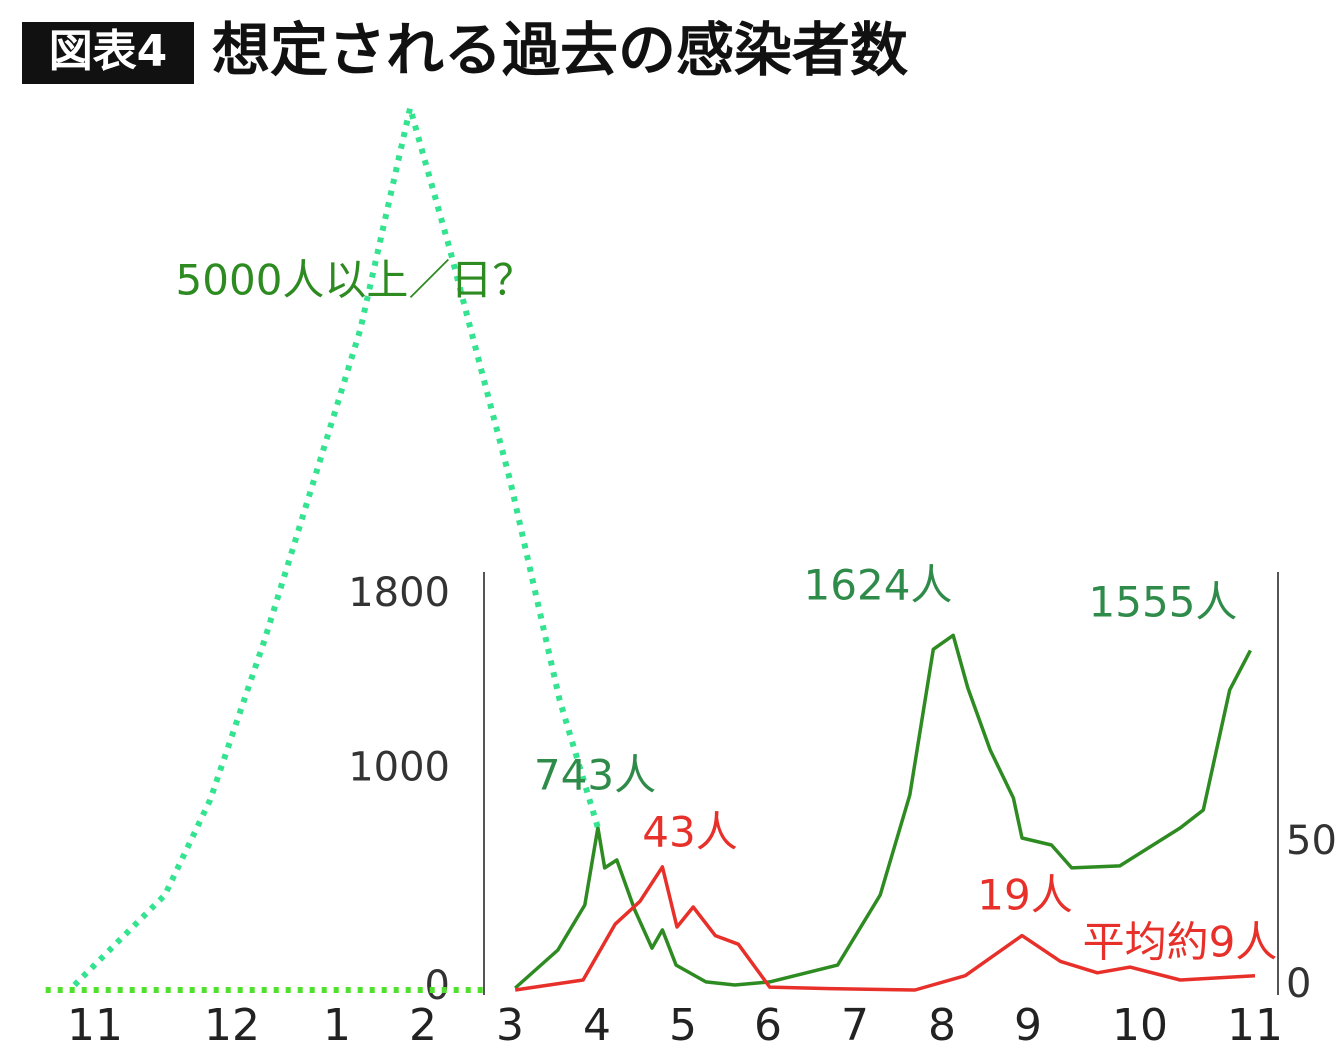 The width and height of the screenshot is (1340, 1055). I want to click on x-tick-label: 4, so click(597, 1025).